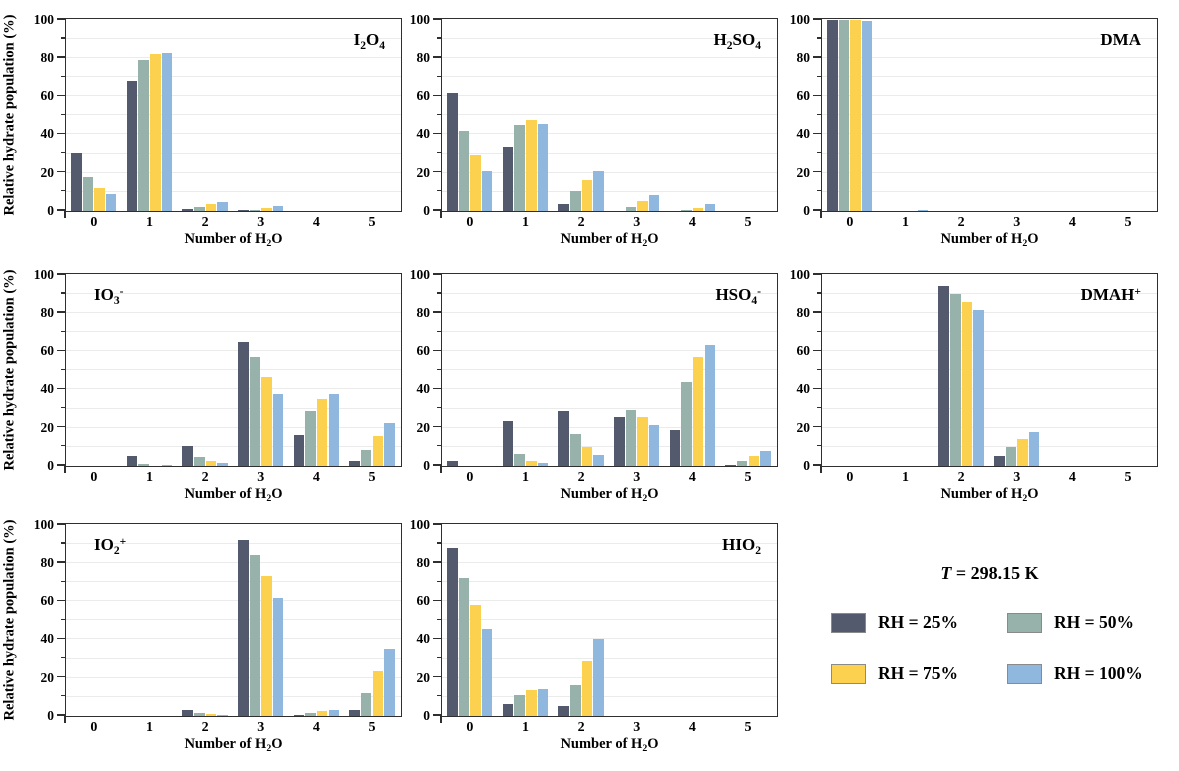  I want to click on bar-100-x2, so click(222, 715).